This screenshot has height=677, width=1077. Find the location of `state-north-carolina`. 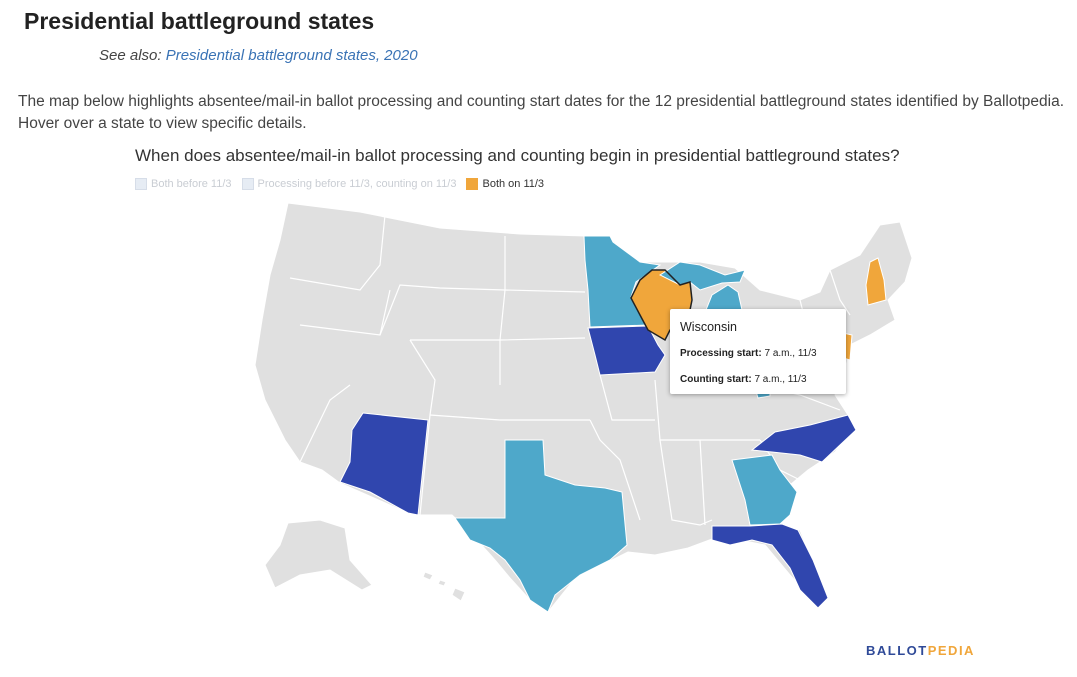

state-north-carolina is located at coordinates (803, 438).